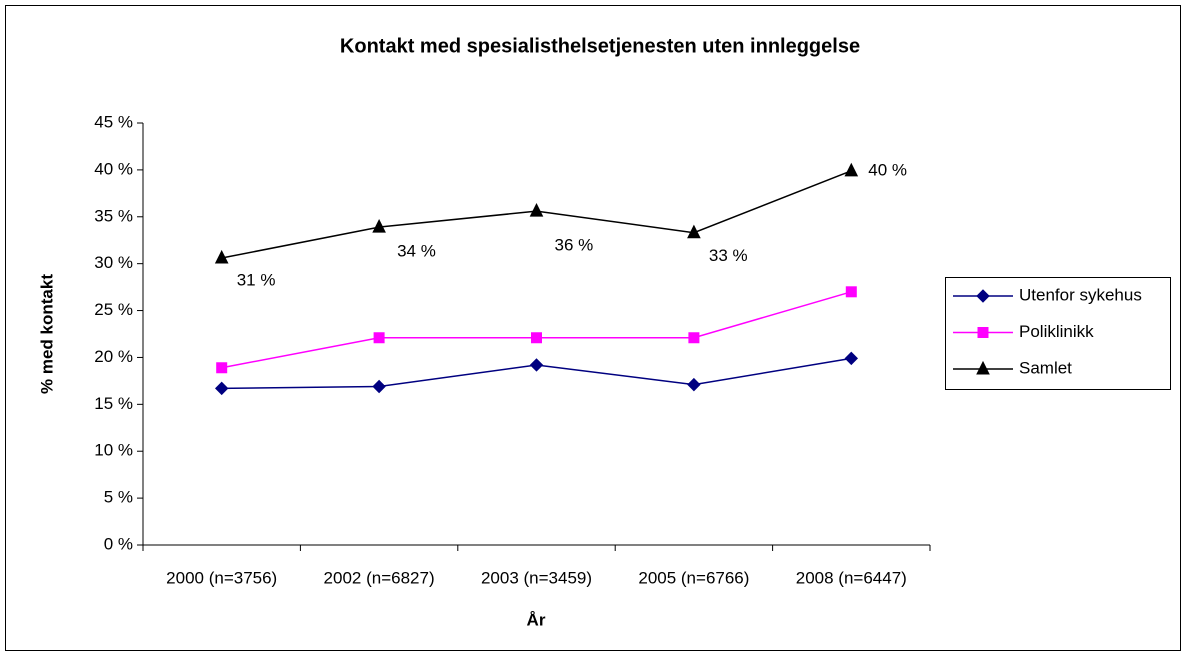  I want to click on x-tick-label: 2005 (n=6766), so click(693, 577).